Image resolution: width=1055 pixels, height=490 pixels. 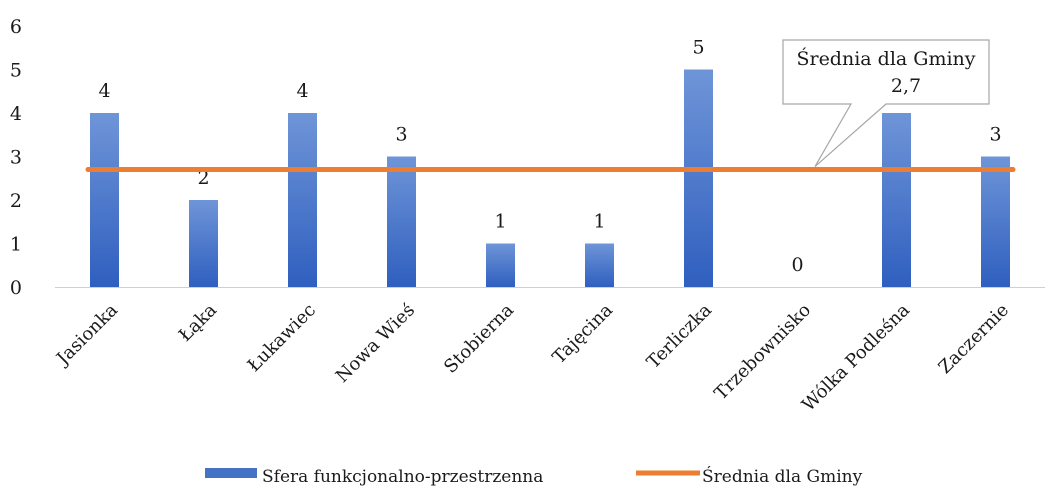 What do you see at coordinates (402, 477) in the screenshot?
I see `legend-label-bars: Sfera funkcjonalno-przestrzenna` at bounding box center [402, 477].